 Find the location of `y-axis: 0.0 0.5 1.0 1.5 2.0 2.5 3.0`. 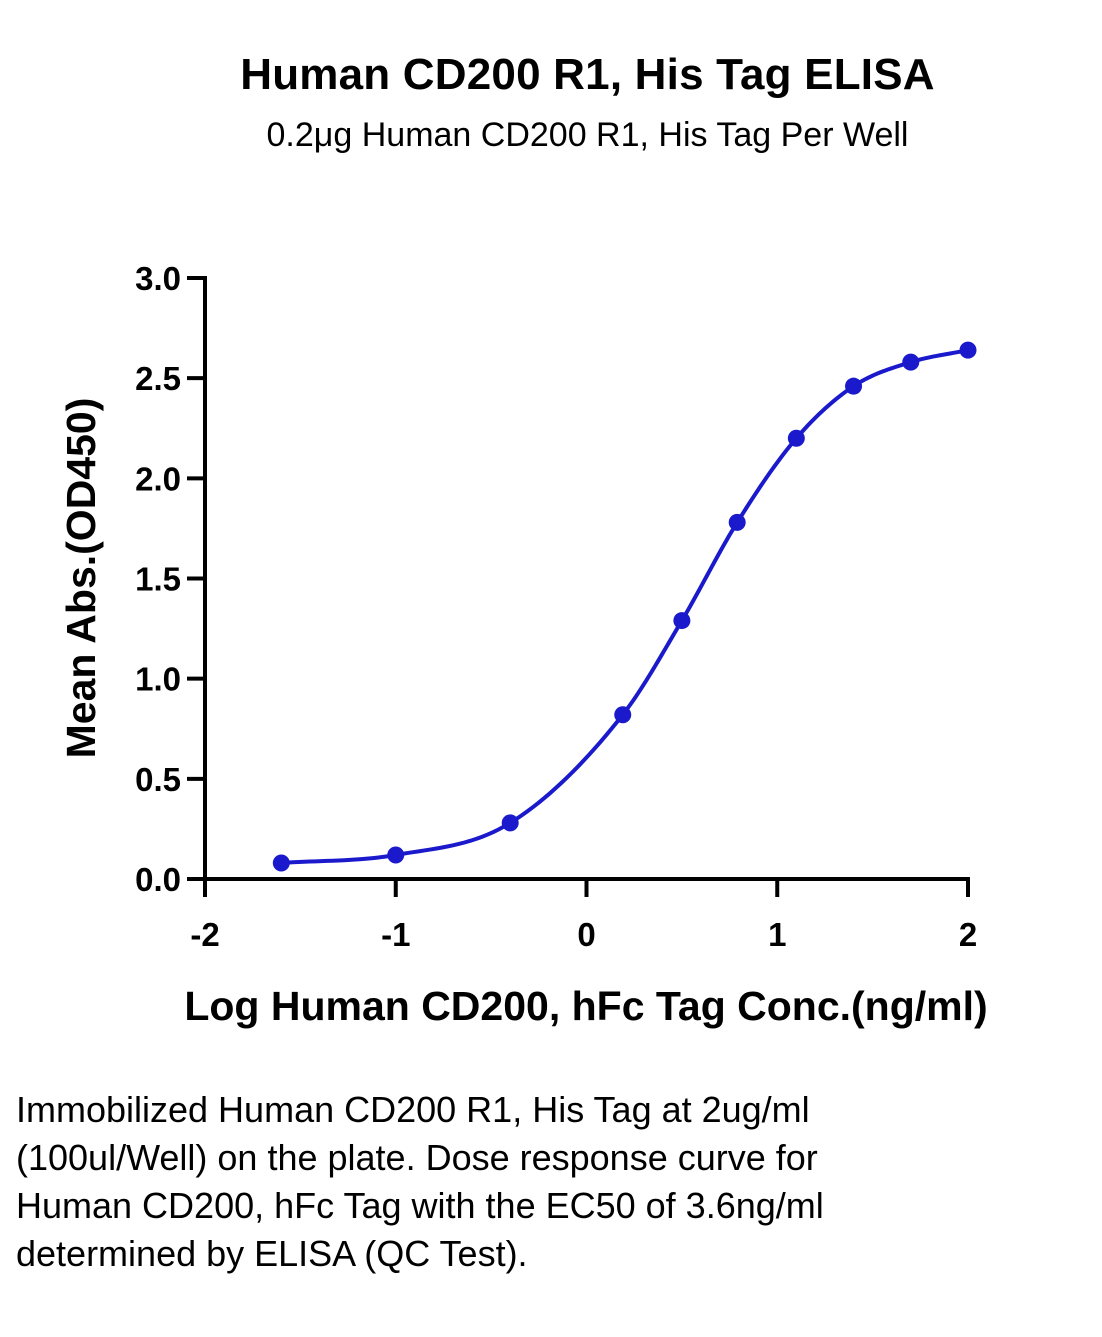

y-axis: 0.0 0.5 1.0 1.5 2.0 2.5 3.0 is located at coordinates (171, 579).